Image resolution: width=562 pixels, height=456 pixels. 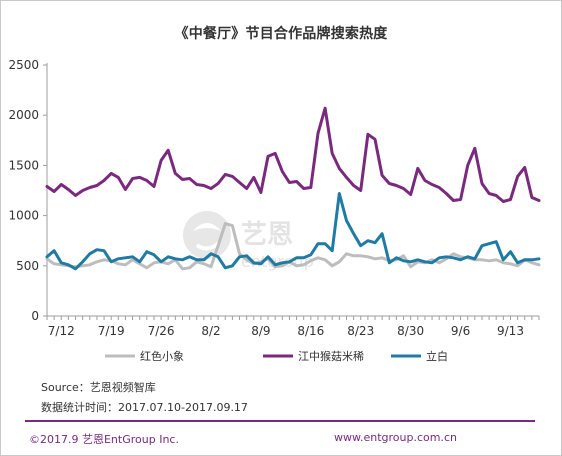 What do you see at coordinates (460, 331) in the screenshot?
I see `x-tick-label: 9/6` at bounding box center [460, 331].